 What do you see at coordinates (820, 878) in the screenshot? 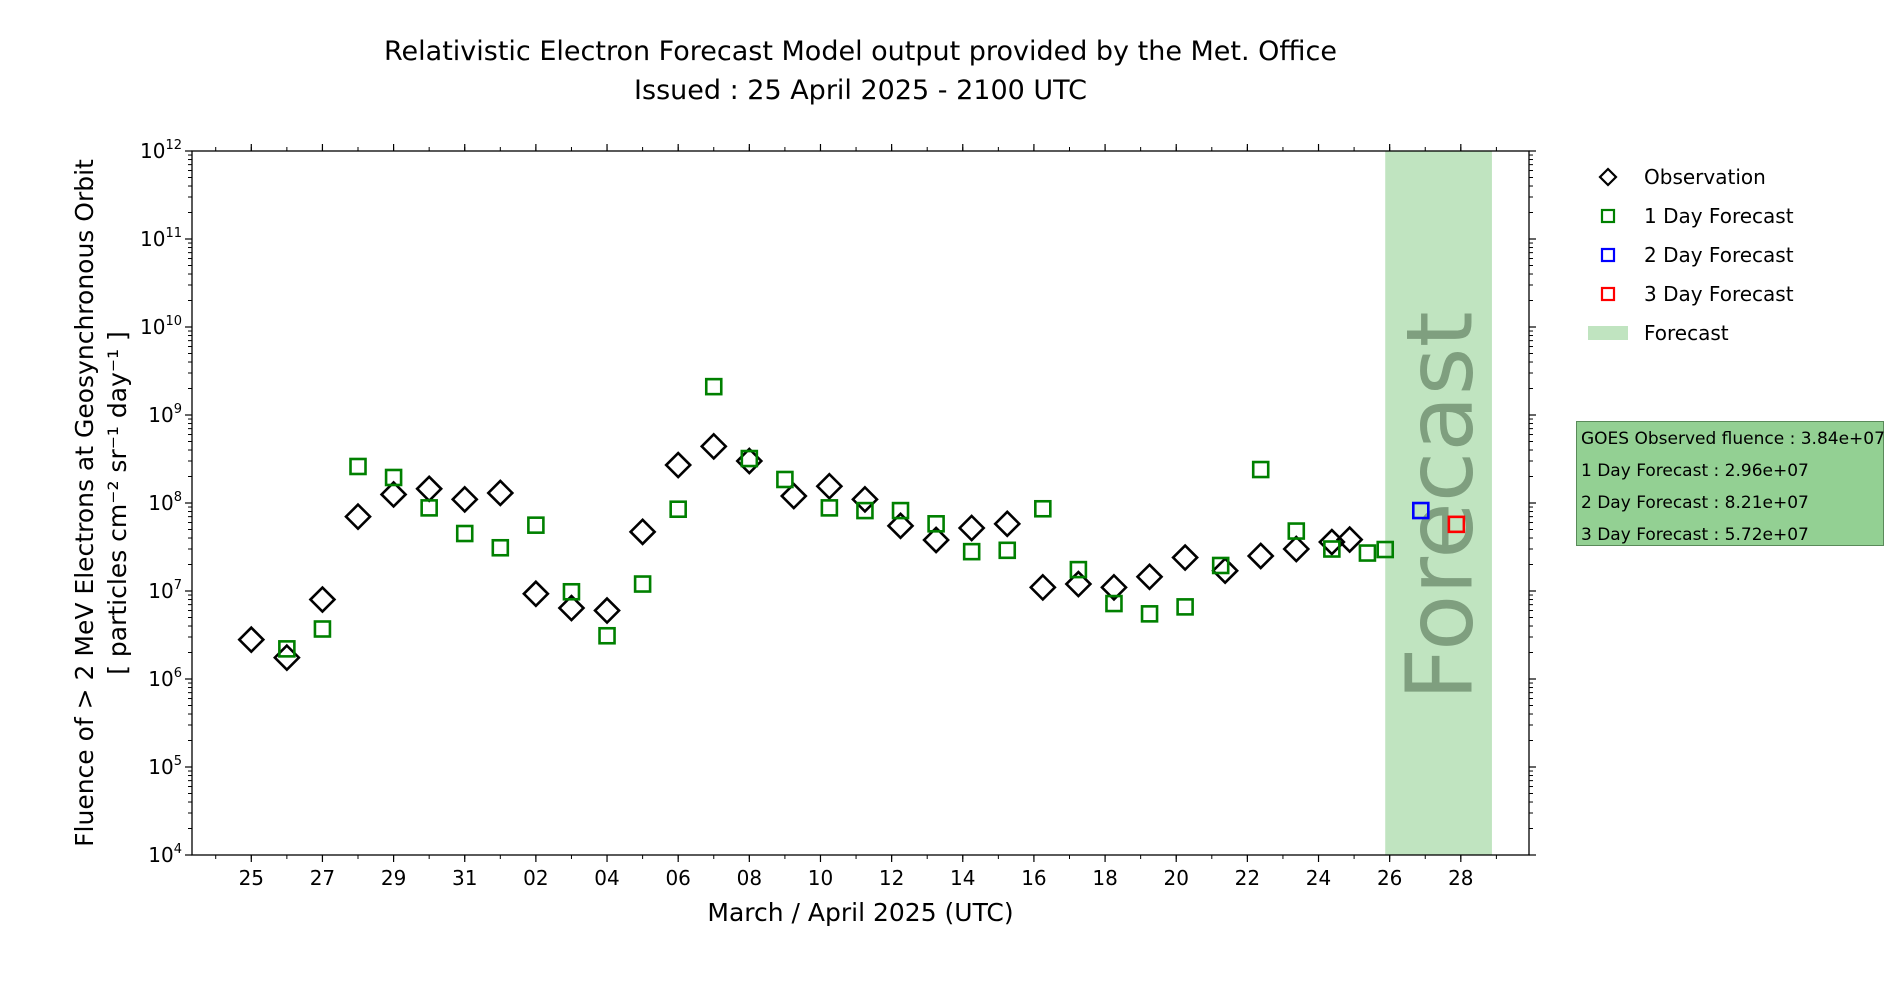
I see `x-tick-label: 10` at bounding box center [820, 878].